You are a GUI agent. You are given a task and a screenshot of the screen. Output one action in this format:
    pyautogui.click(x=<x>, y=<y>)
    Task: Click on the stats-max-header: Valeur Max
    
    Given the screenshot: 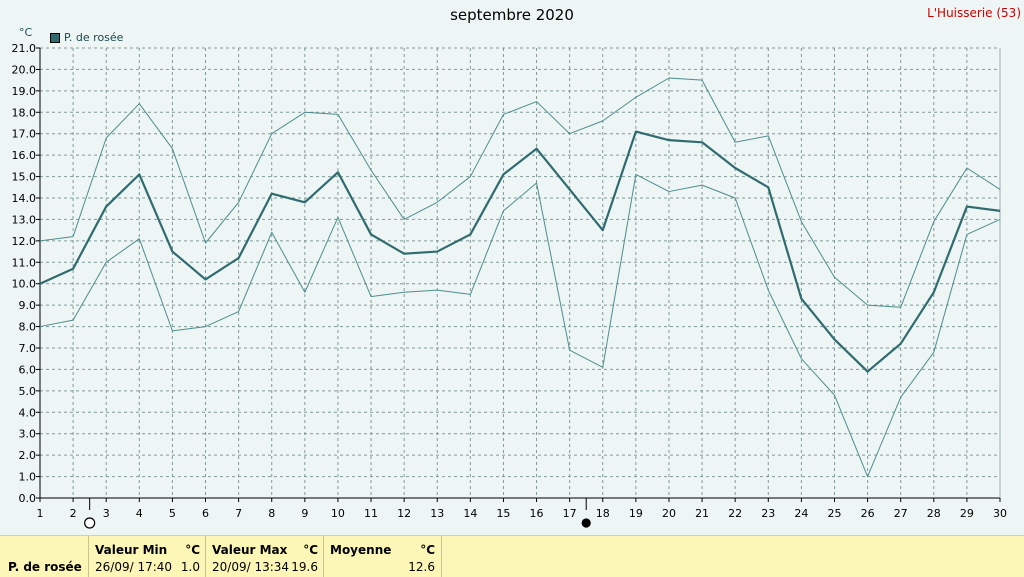 What is the action you would take?
    pyautogui.click(x=250, y=550)
    